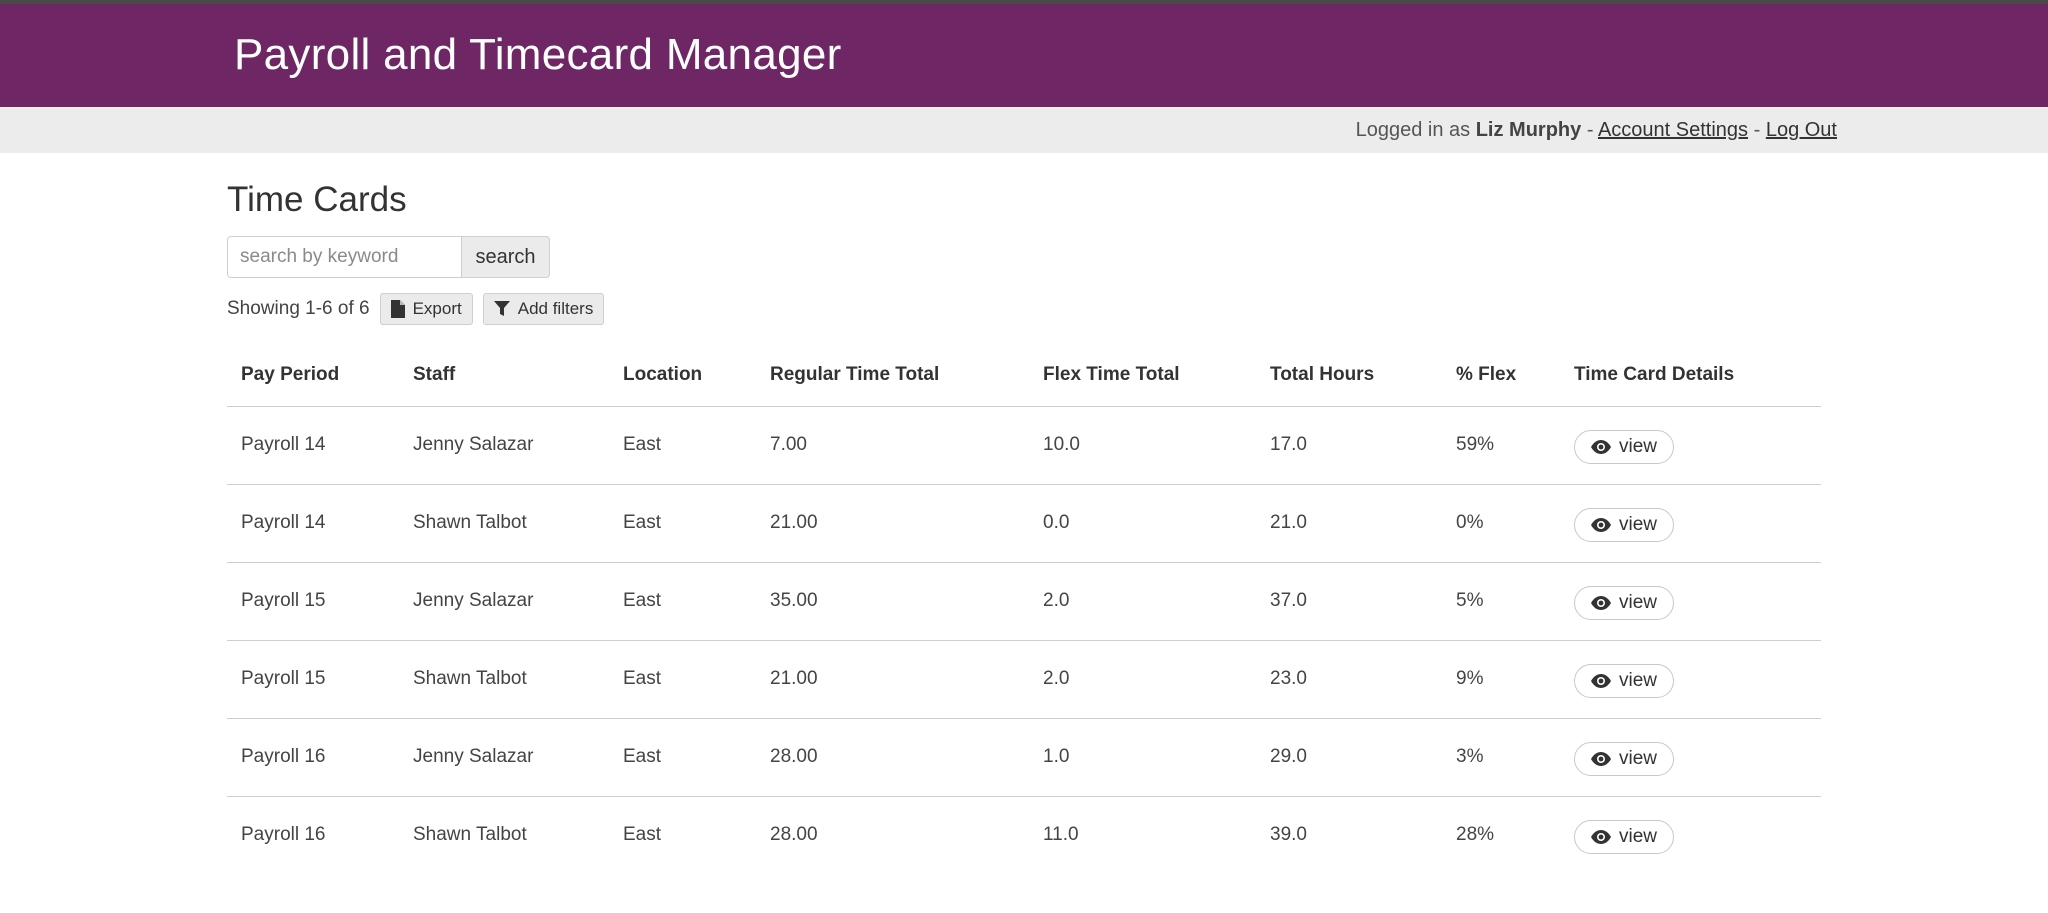 The image size is (2048, 913). I want to click on cell-regular: 21.00, so click(892, 523).